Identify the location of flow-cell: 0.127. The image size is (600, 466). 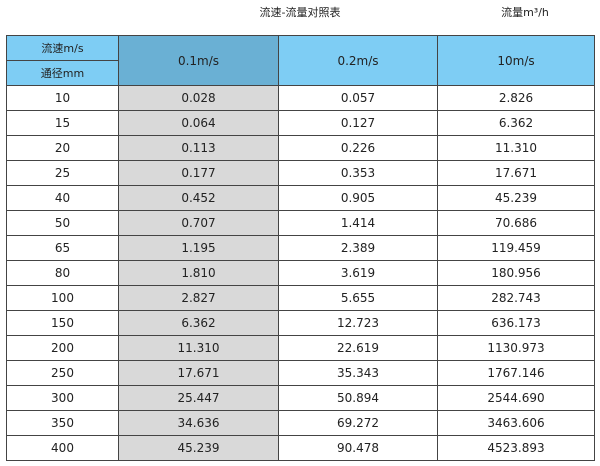
(358, 123).